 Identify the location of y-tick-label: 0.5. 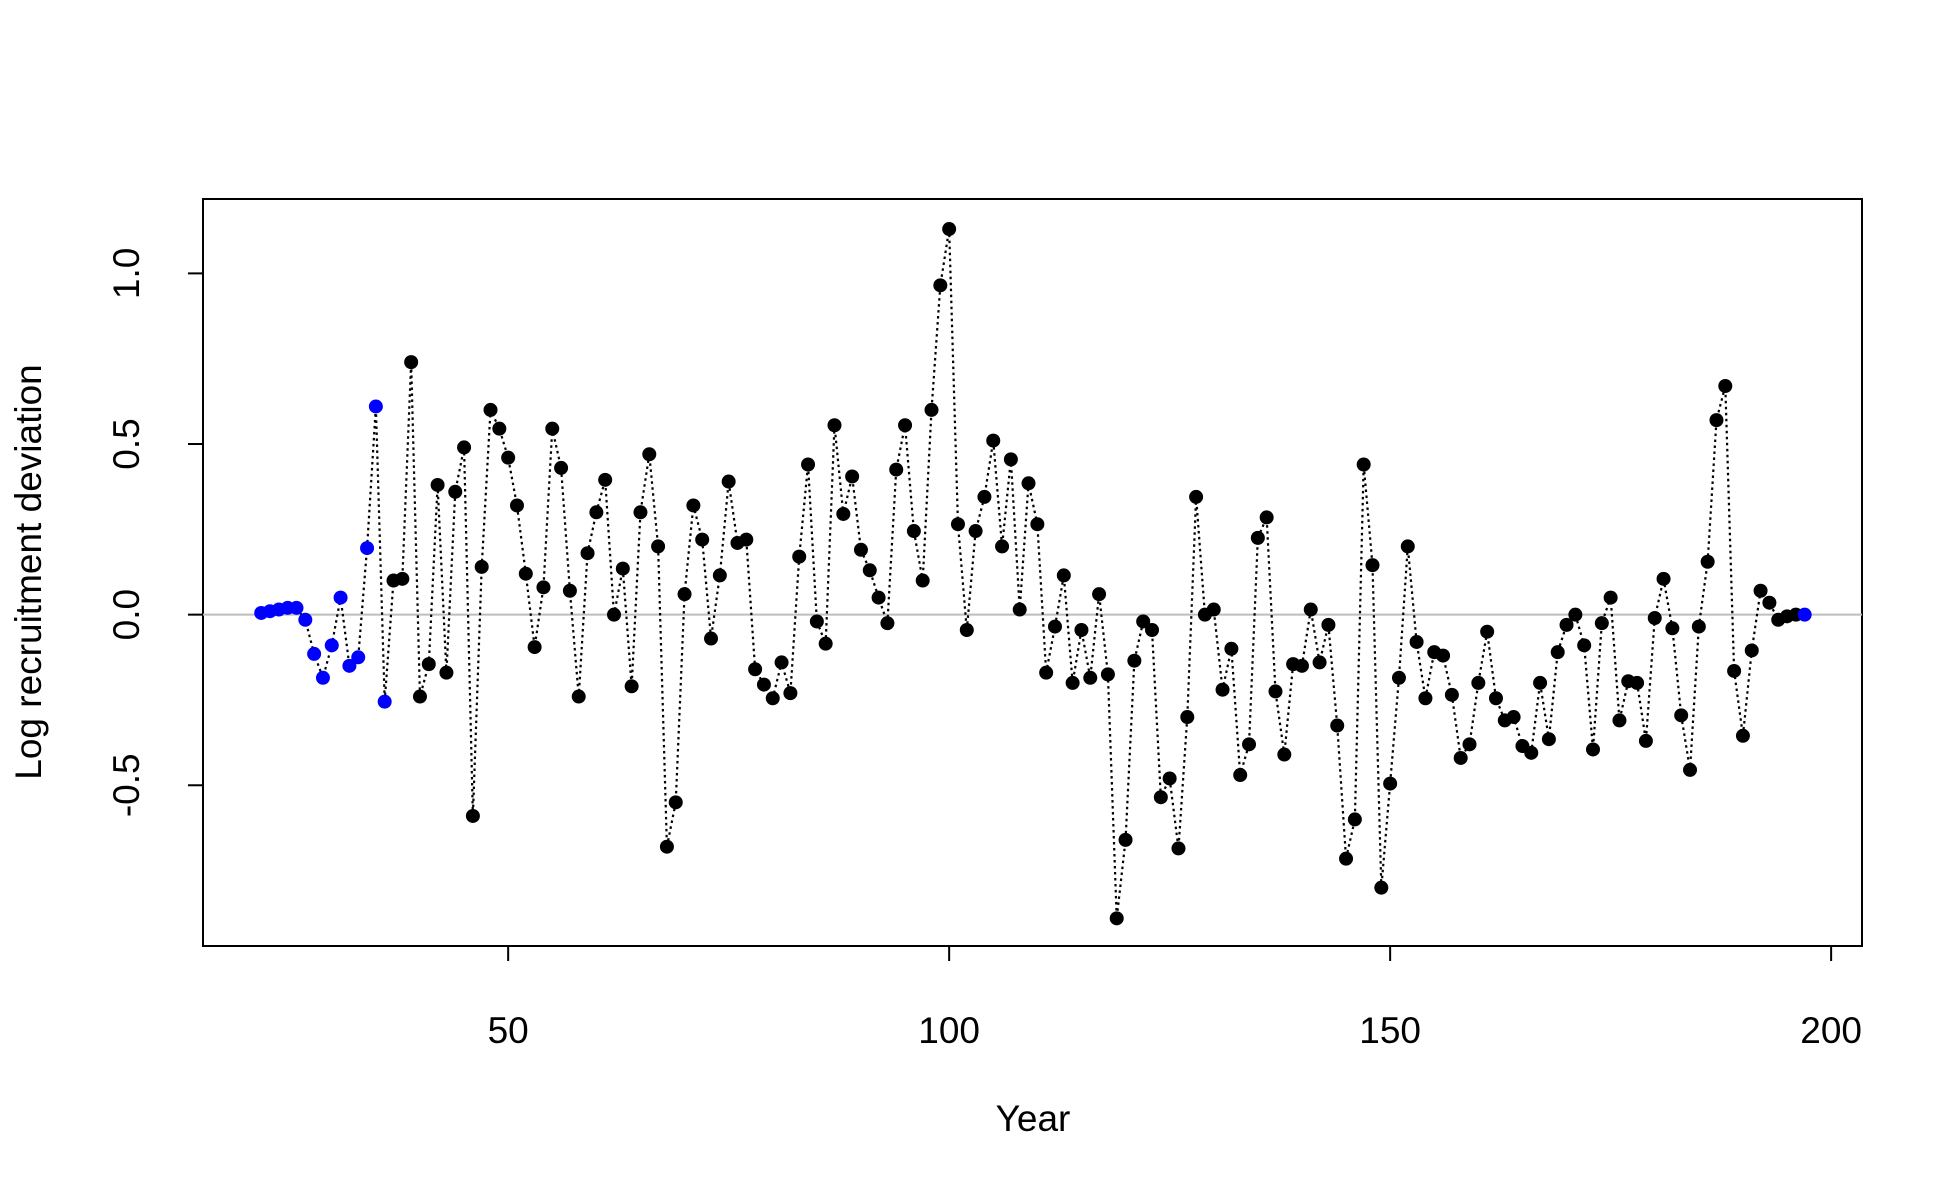
(126, 443).